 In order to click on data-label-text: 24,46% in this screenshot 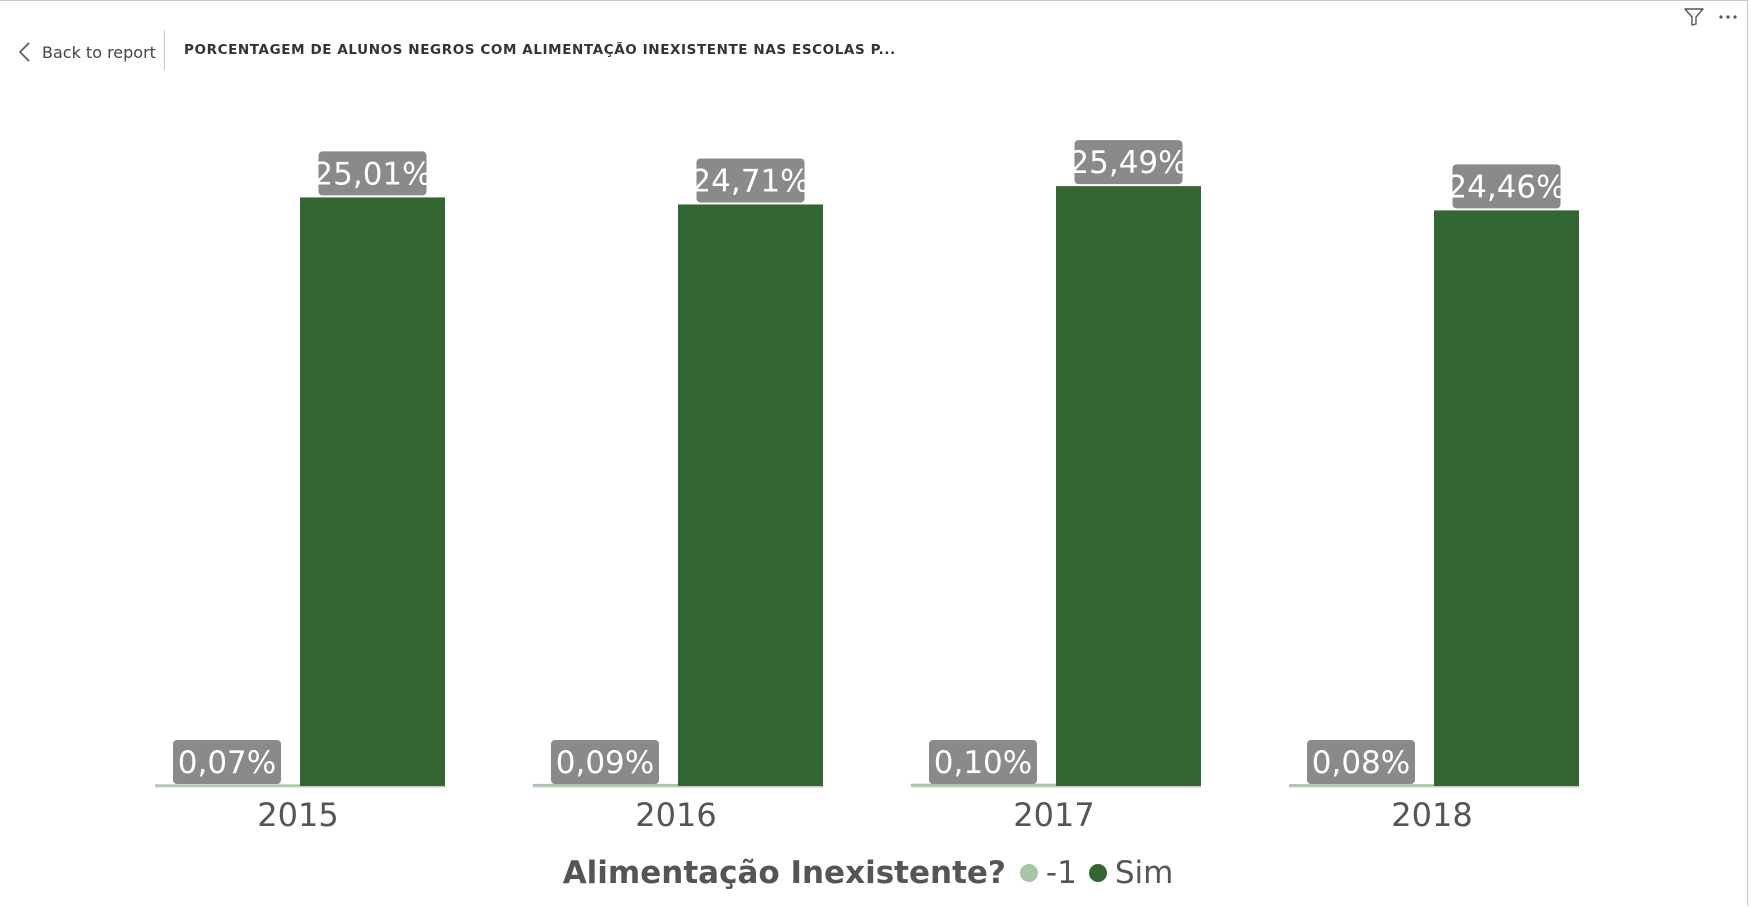, I will do `click(1506, 187)`.